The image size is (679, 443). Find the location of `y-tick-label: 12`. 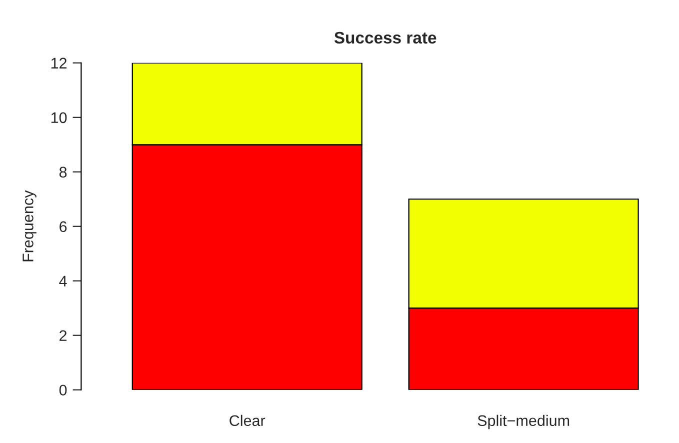

y-tick-label: 12 is located at coordinates (59, 63).